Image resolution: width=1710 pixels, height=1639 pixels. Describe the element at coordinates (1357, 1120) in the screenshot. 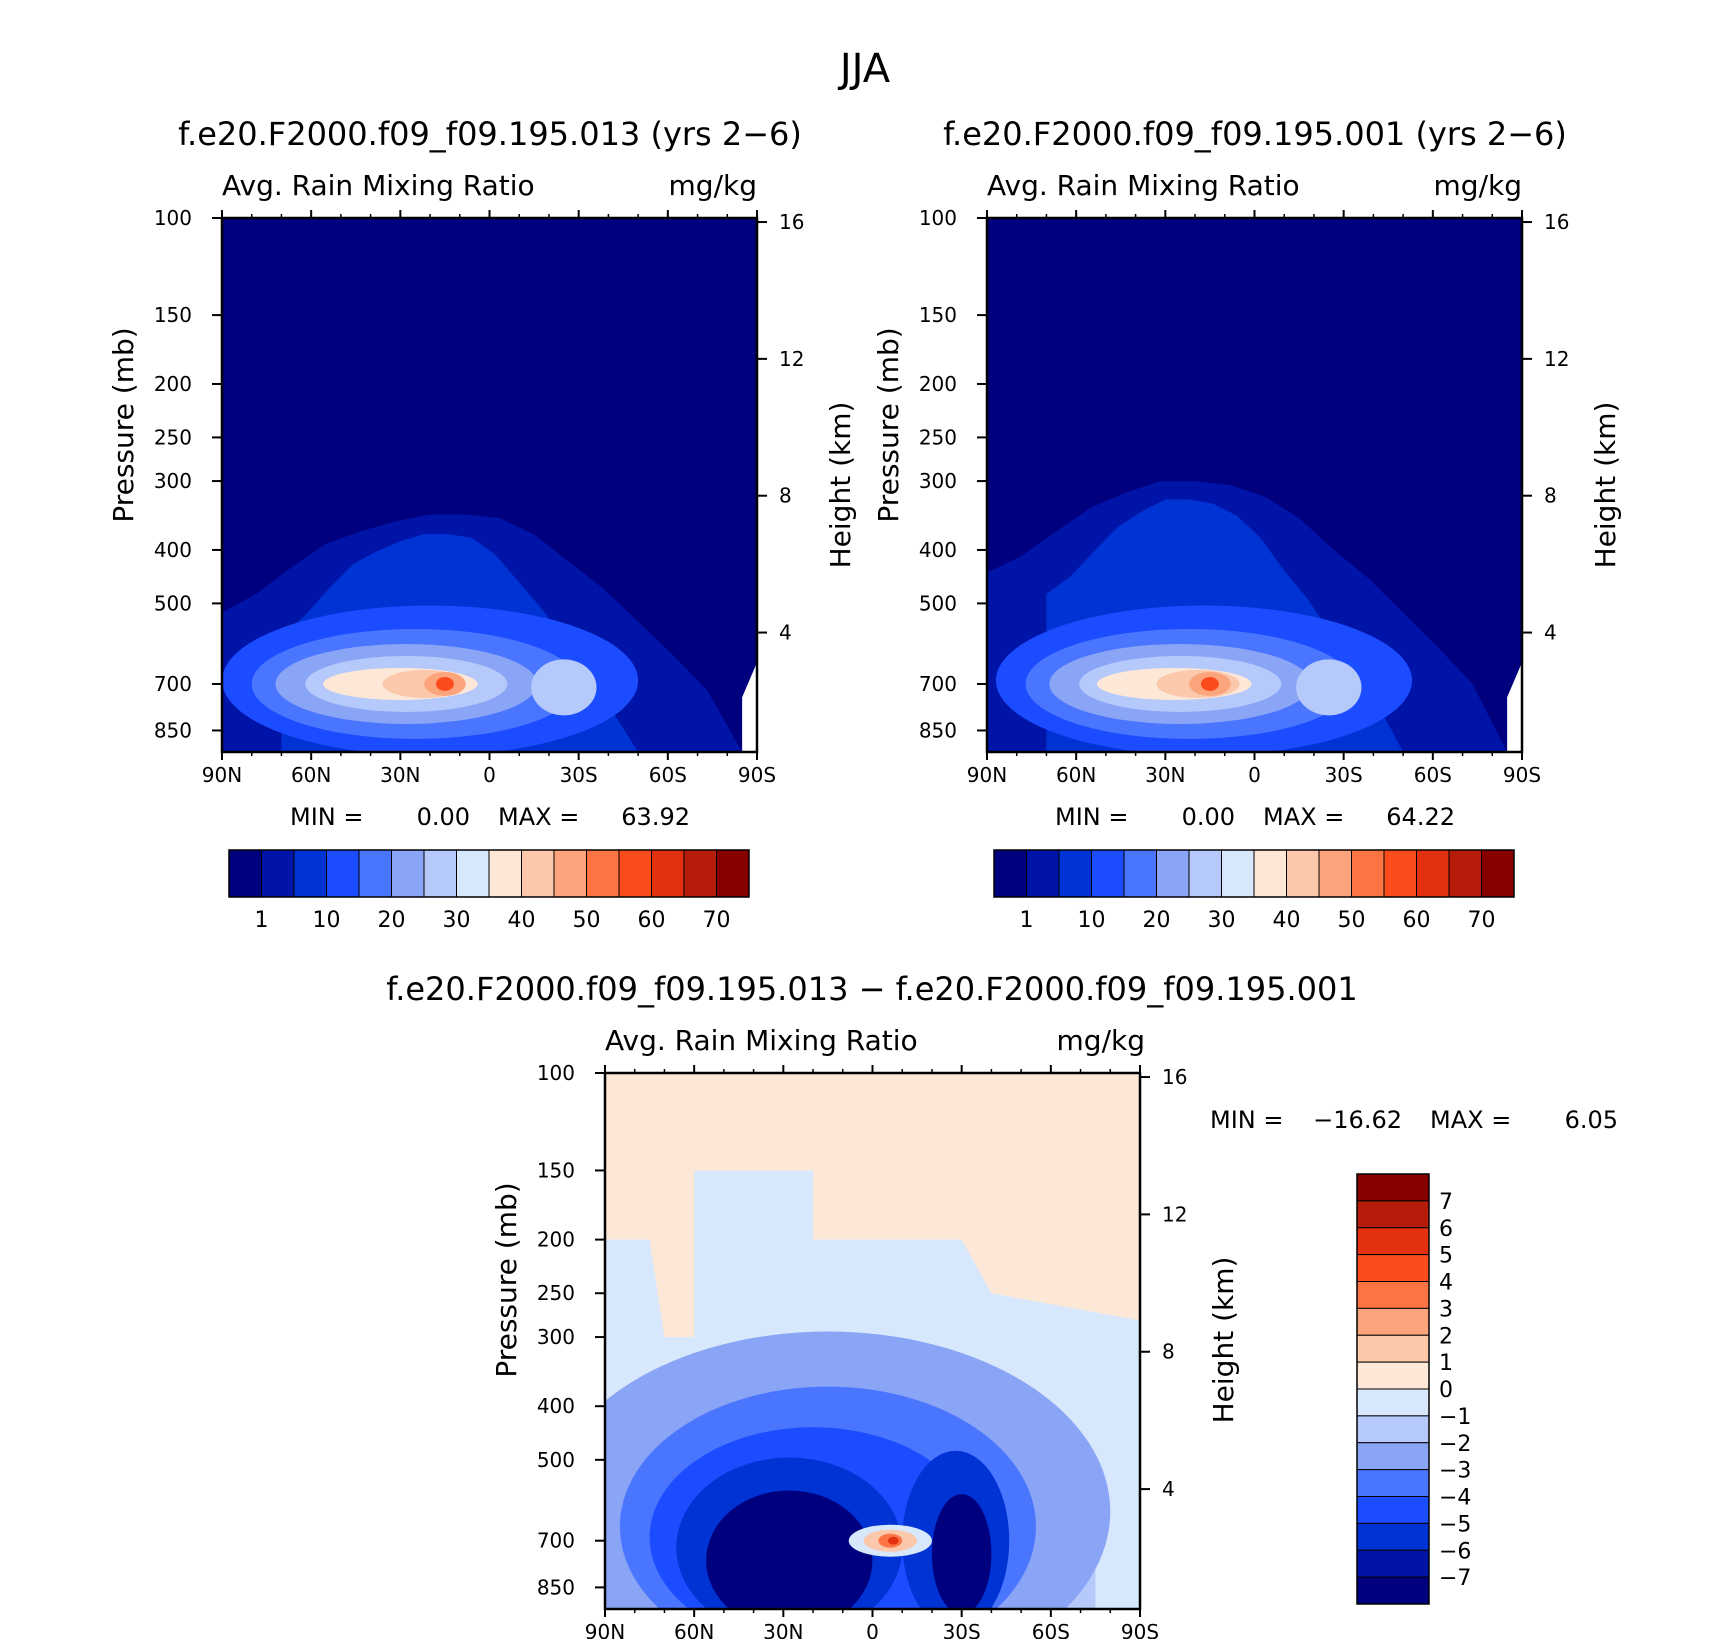

I see `panel-3-min-value: −16.62` at that location.